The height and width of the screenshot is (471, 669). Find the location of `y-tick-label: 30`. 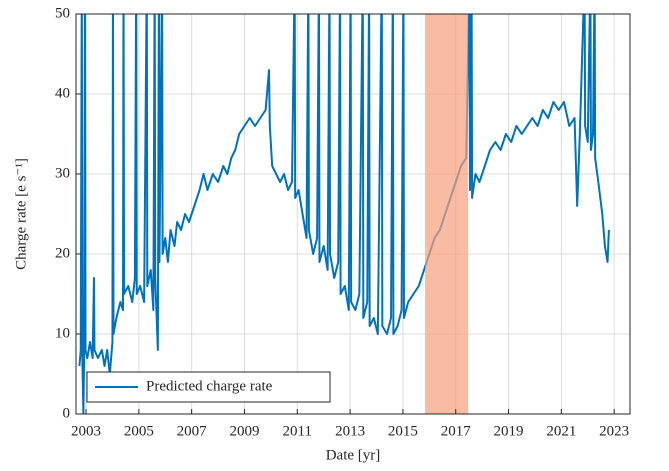

y-tick-label: 30 is located at coordinates (62, 173).